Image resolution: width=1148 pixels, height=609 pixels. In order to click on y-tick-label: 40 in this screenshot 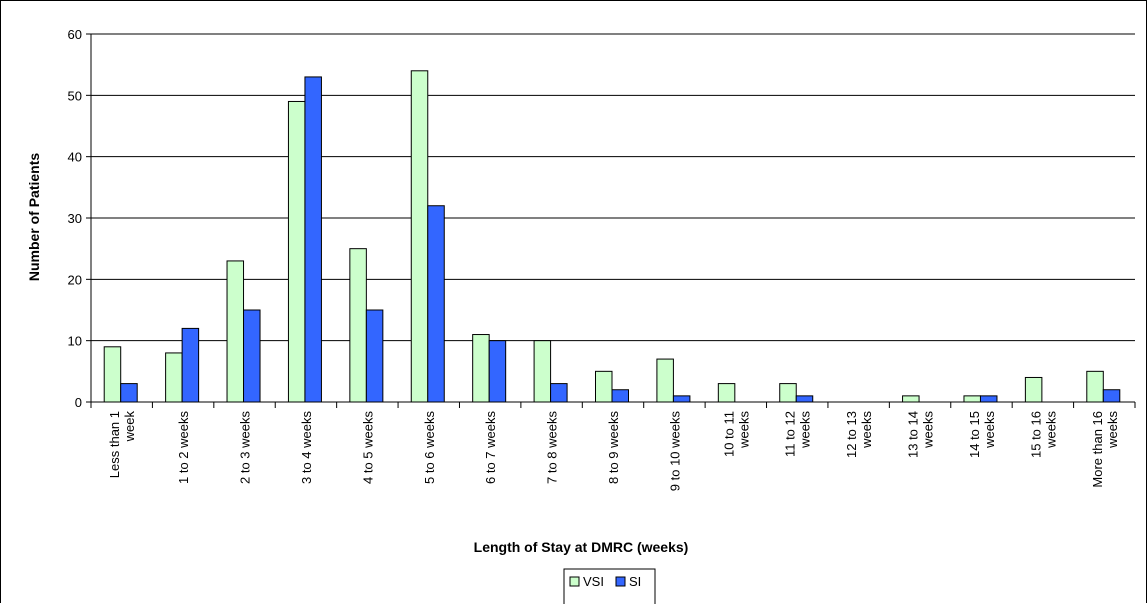, I will do `click(75, 157)`.